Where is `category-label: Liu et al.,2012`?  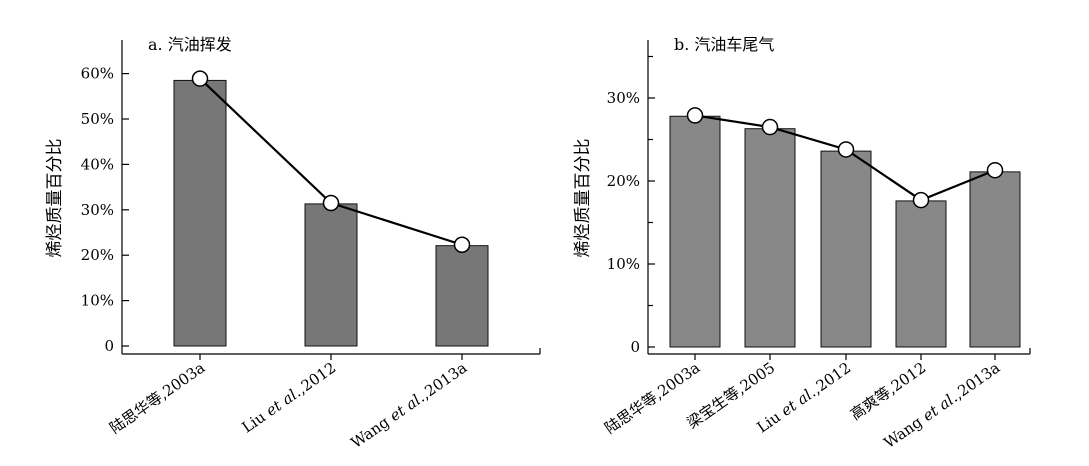 category-label: Liu et al.,2012 is located at coordinates (289, 398).